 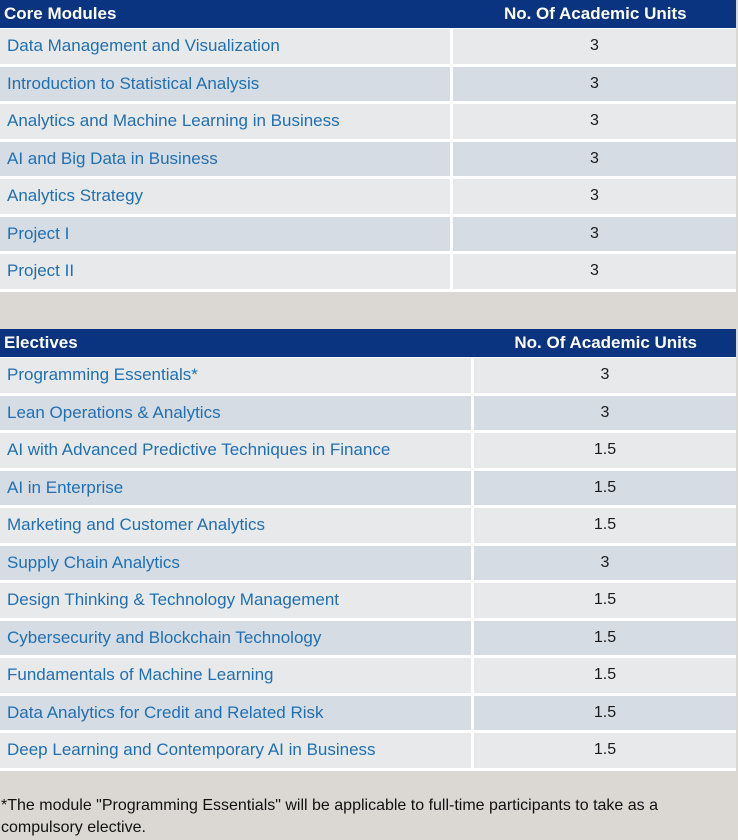 I want to click on module-name: Programming Essentials*, so click(x=237, y=375).